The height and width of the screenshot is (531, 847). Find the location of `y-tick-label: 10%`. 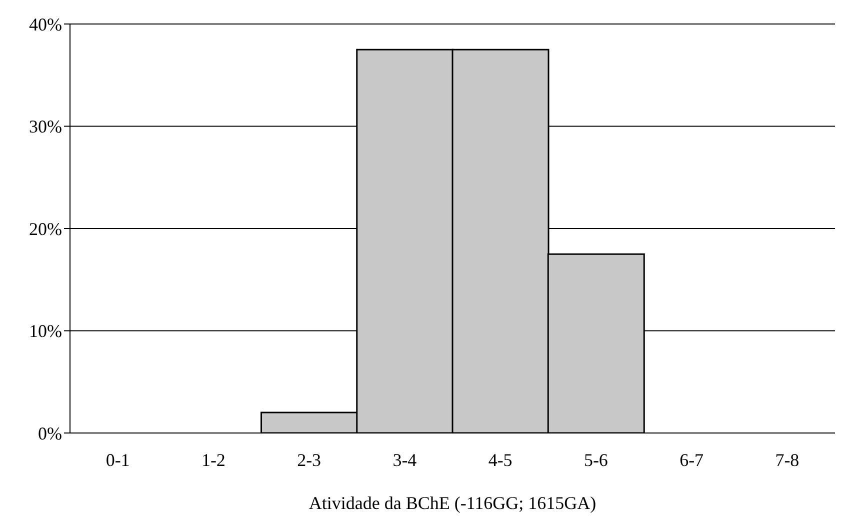

y-tick-label: 10% is located at coordinates (45, 331).